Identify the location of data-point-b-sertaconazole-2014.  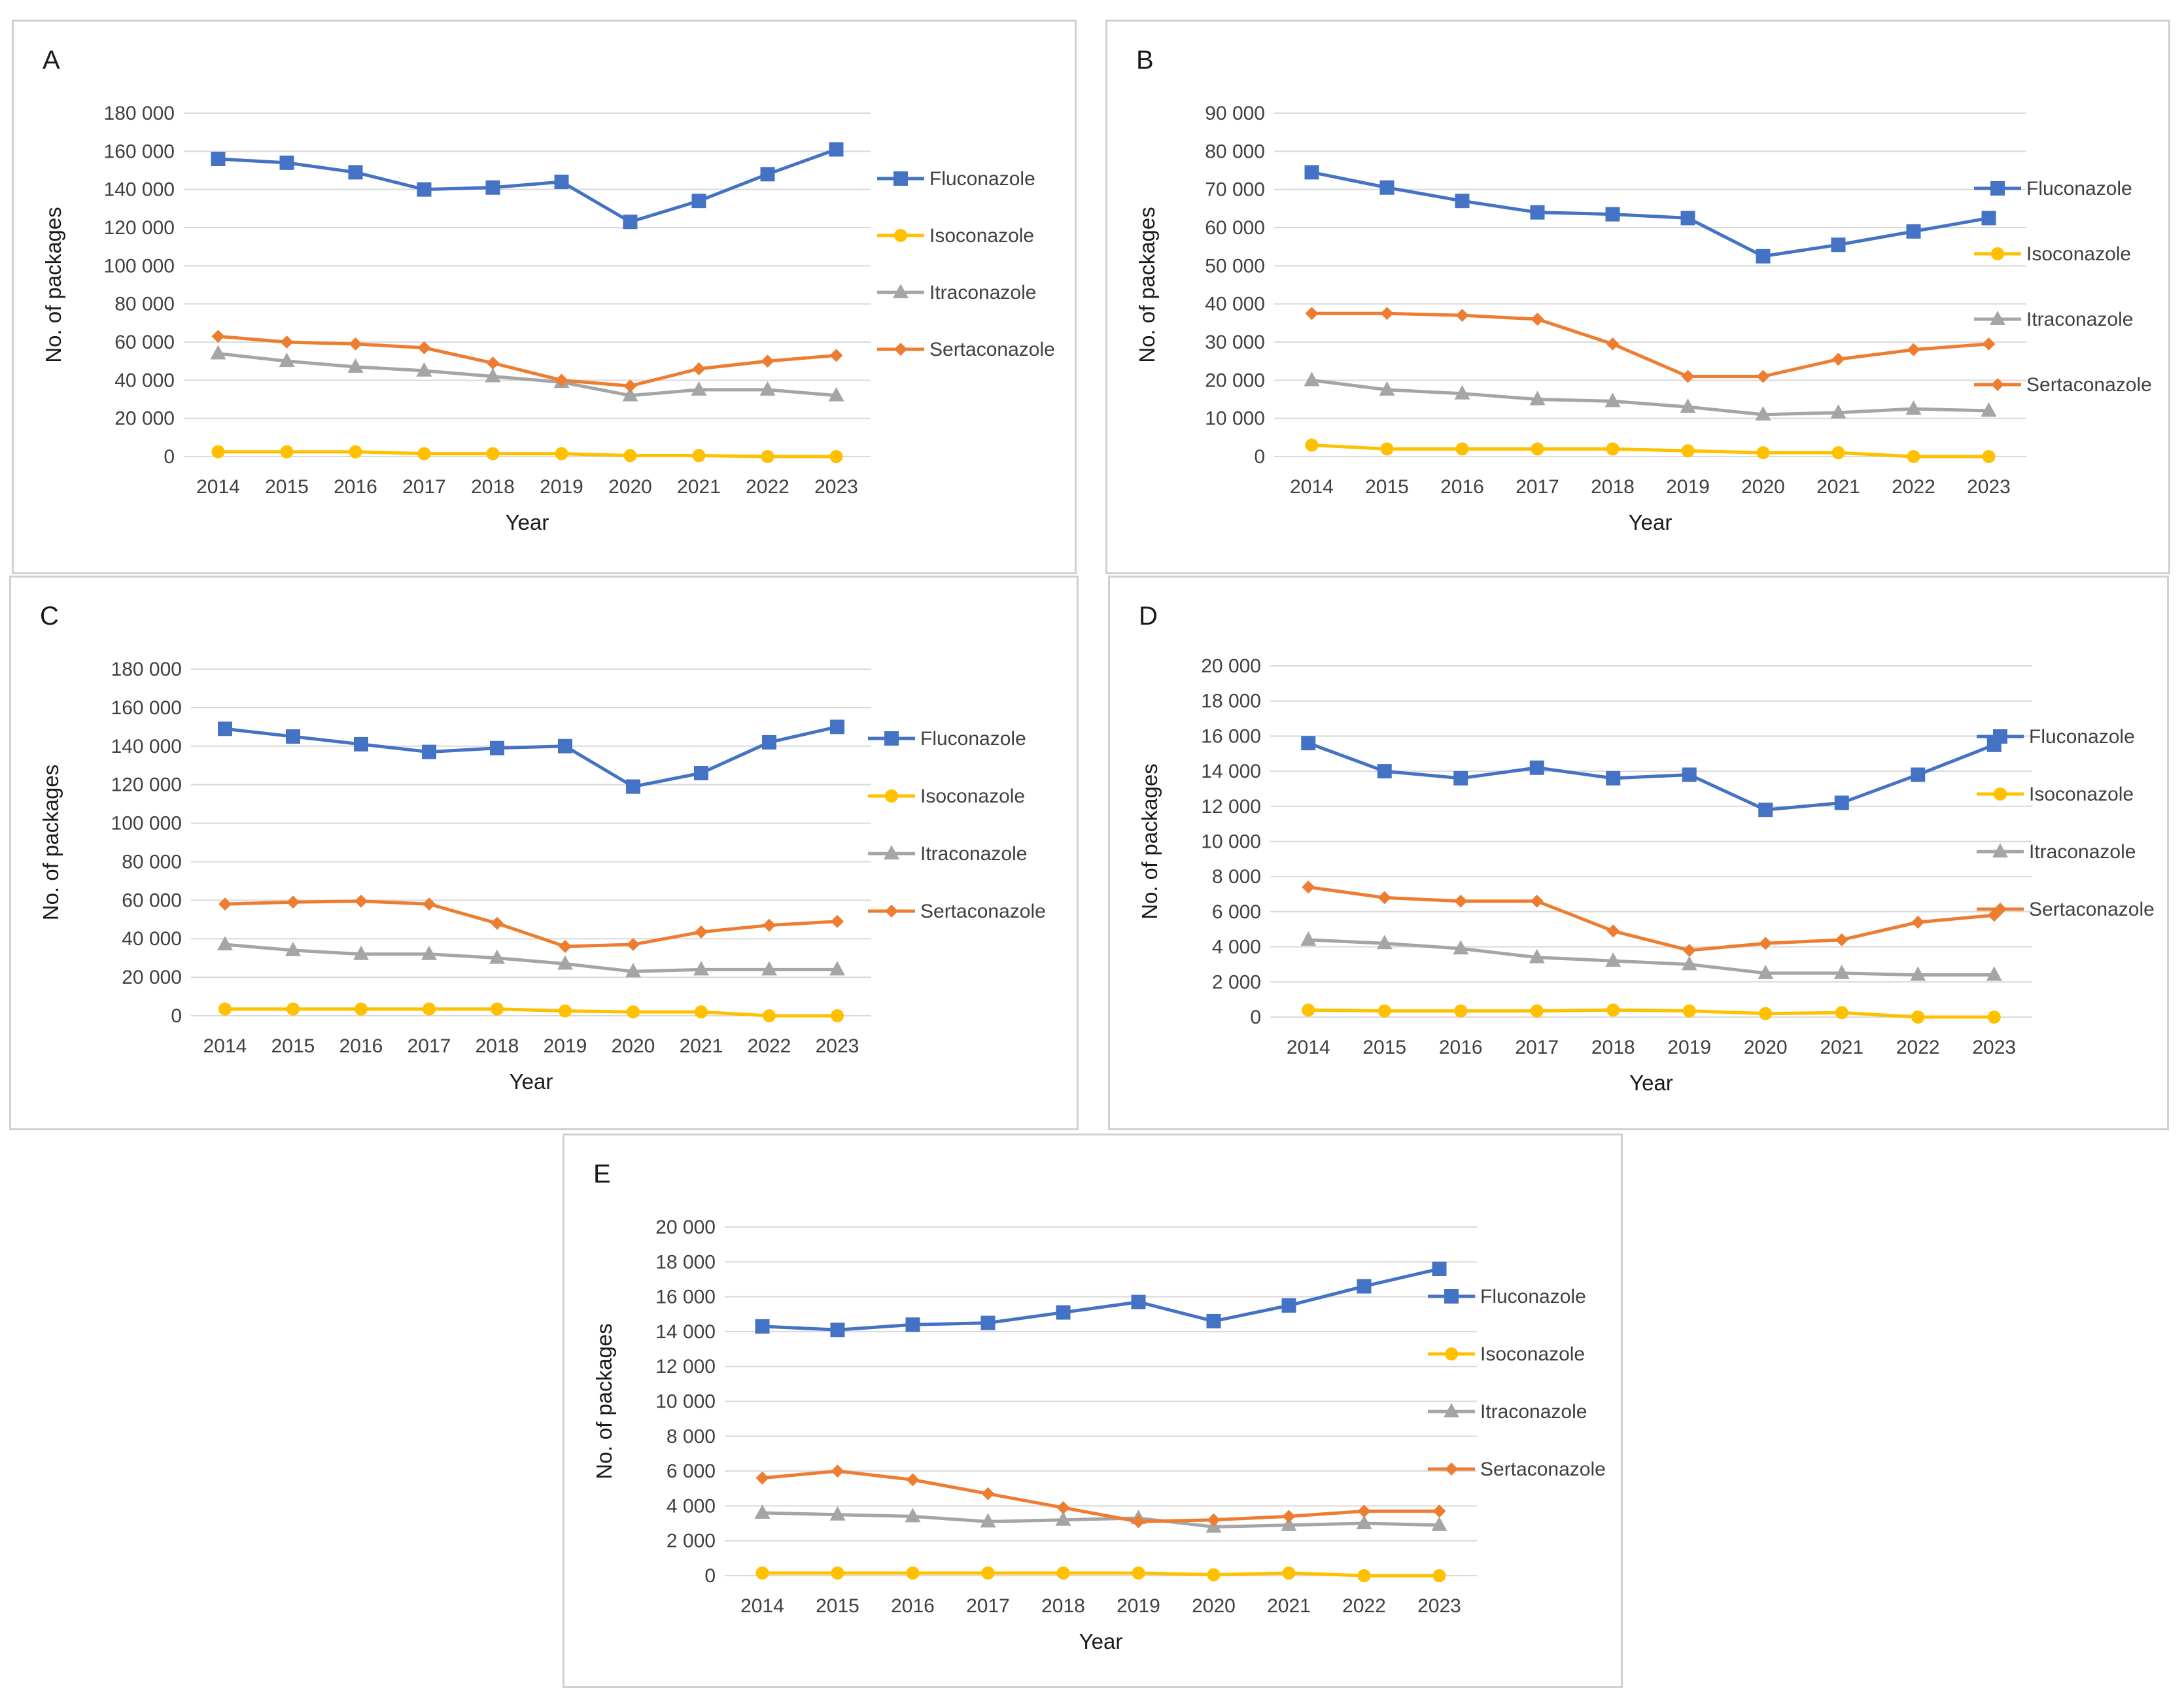
(1312, 313).